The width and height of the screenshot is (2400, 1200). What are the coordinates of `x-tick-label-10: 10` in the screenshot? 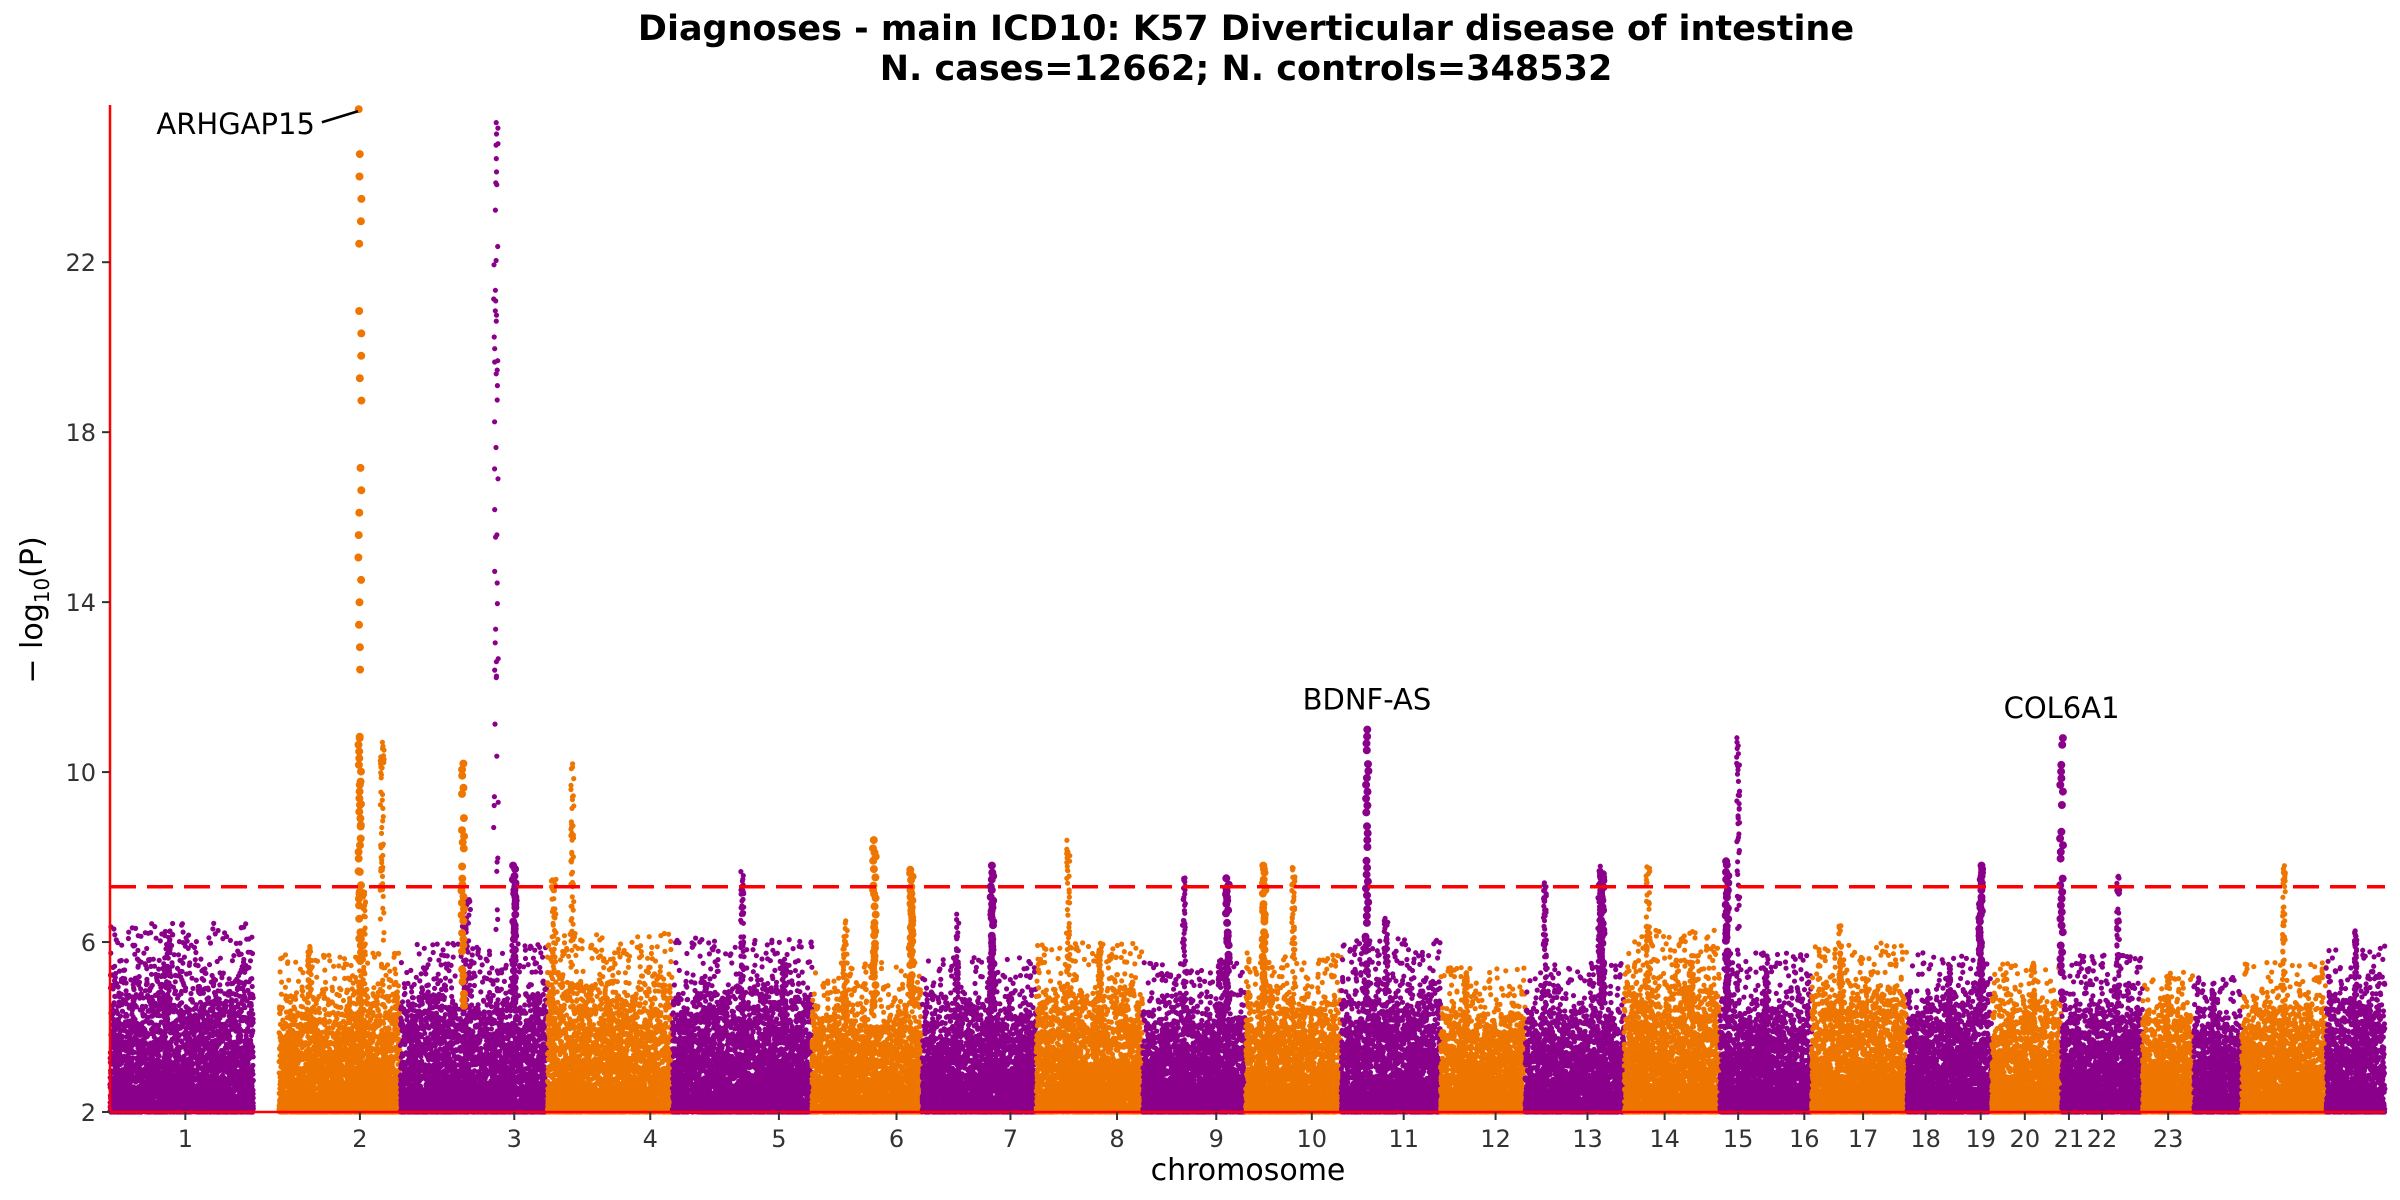 It's located at (1312, 1139).